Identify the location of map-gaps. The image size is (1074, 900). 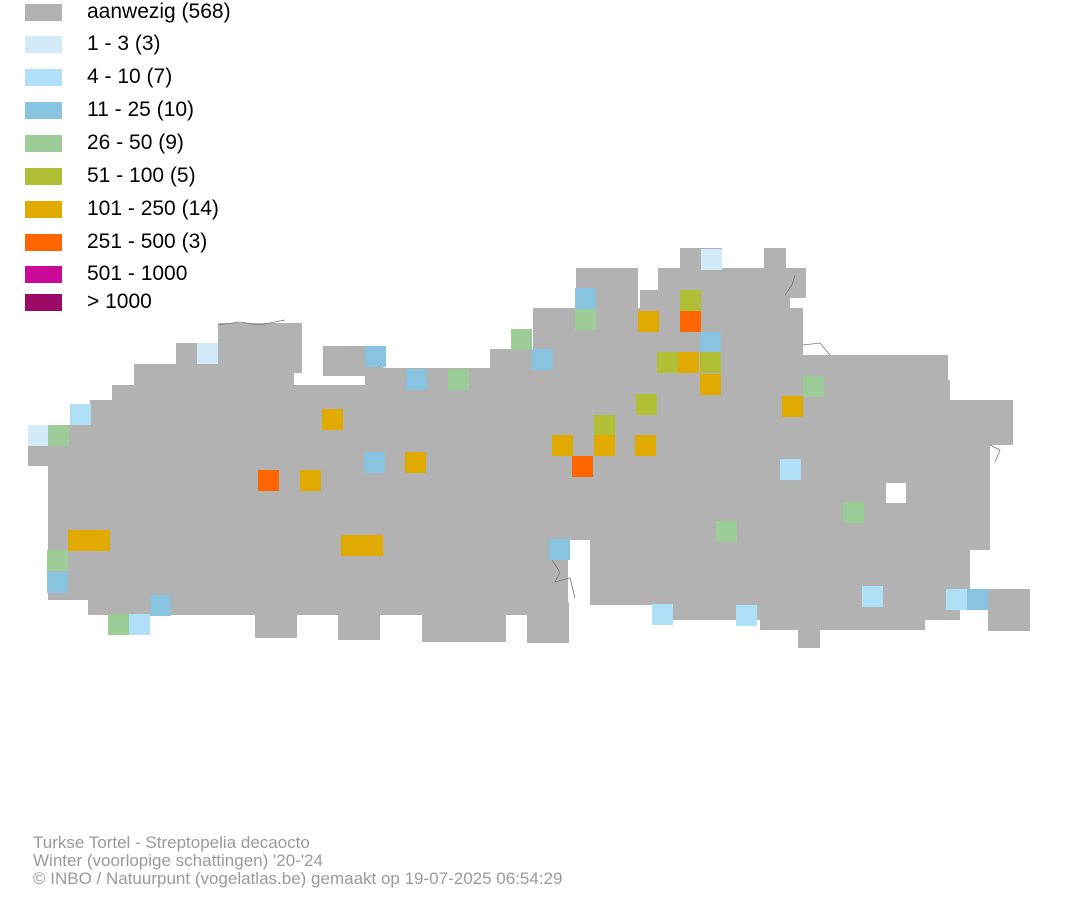
(737, 542).